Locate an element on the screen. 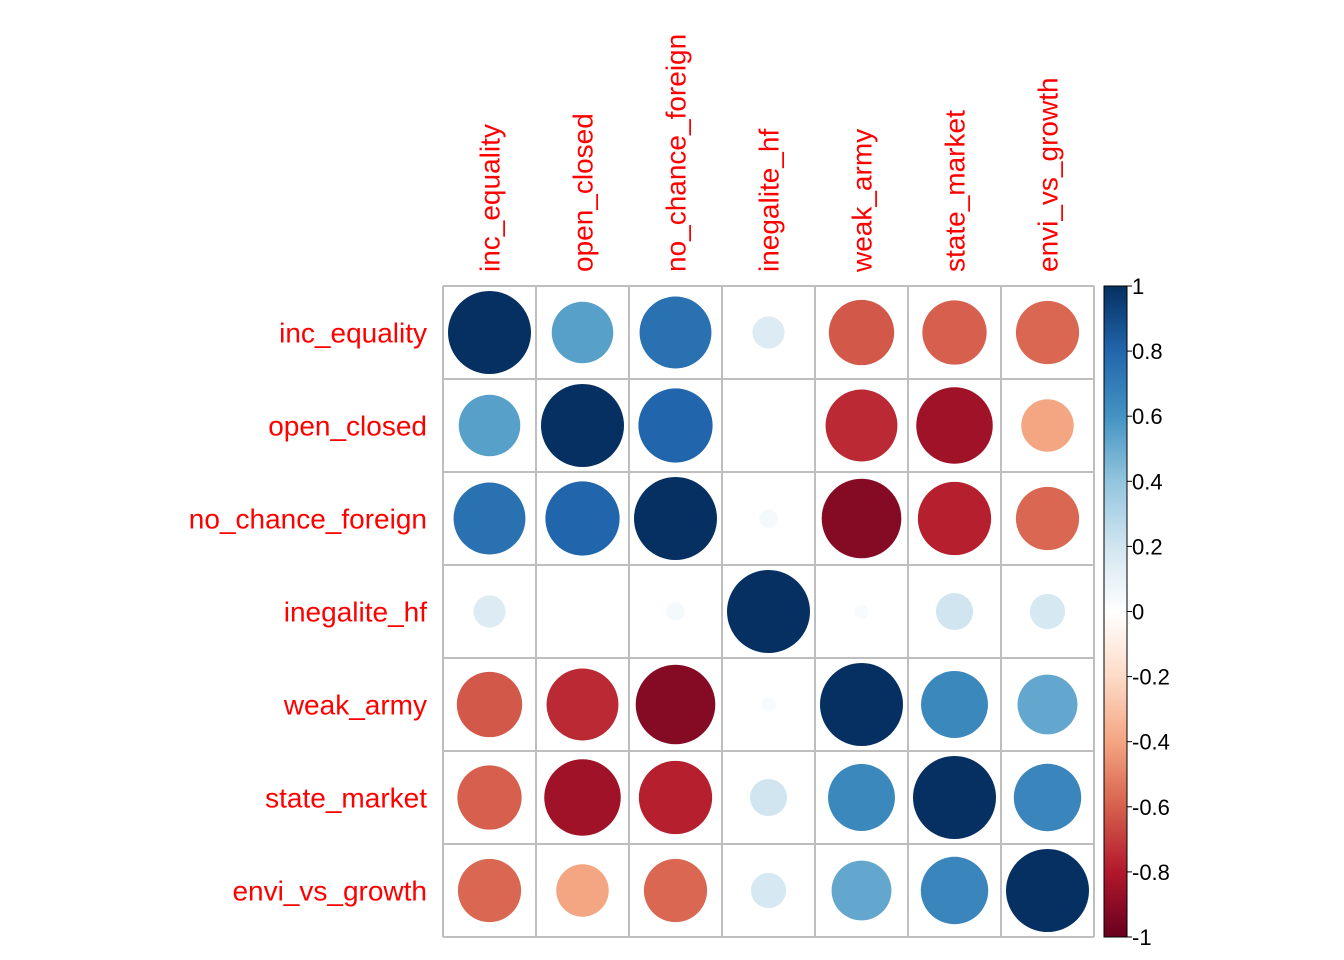 Image resolution: width=1344 pixels, height=960 pixels. row-label-envi_vs_growth: envi_vs_growth is located at coordinates (329, 891).